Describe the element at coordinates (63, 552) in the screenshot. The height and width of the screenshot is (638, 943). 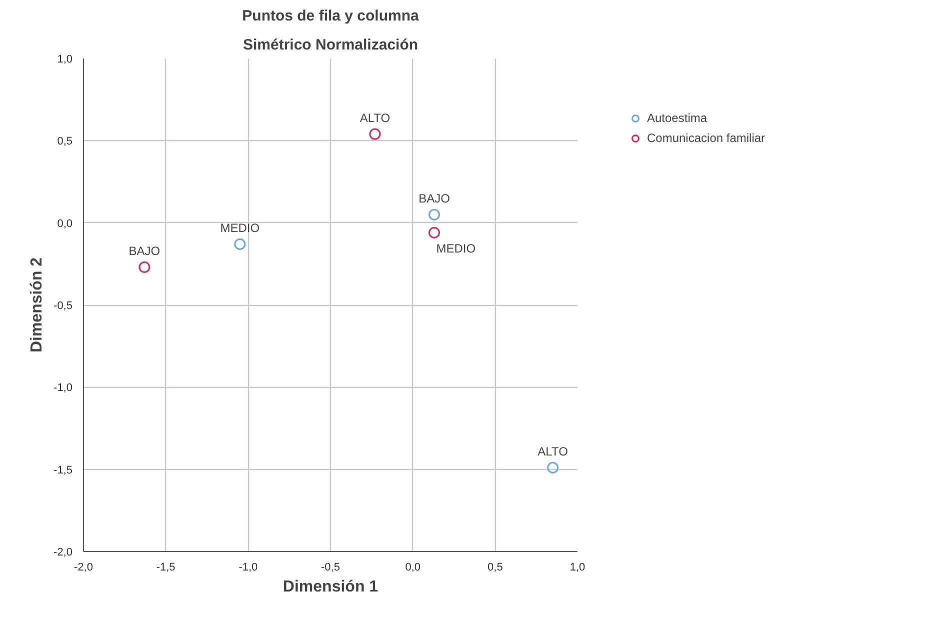
I see `y-tick-label: -2,0` at that location.